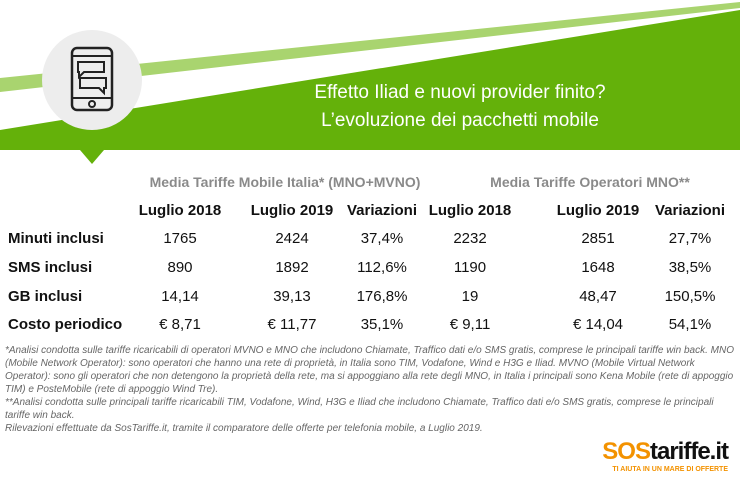  I want to click on logo-tagline: TI AIUTA IN UN MARE DI OFFERTE, so click(670, 469).